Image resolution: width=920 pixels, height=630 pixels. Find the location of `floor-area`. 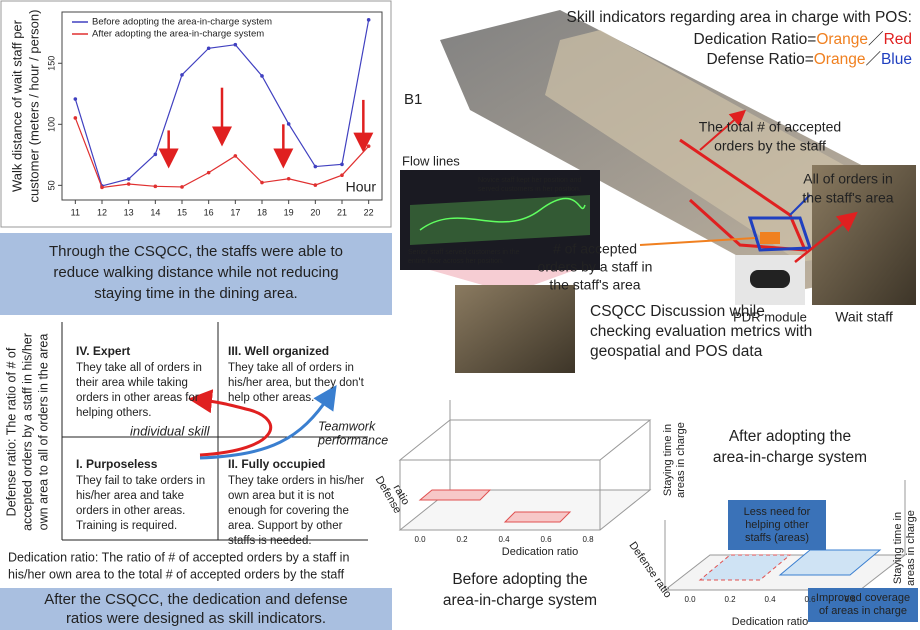

floor-area is located at coordinates (712, 146).